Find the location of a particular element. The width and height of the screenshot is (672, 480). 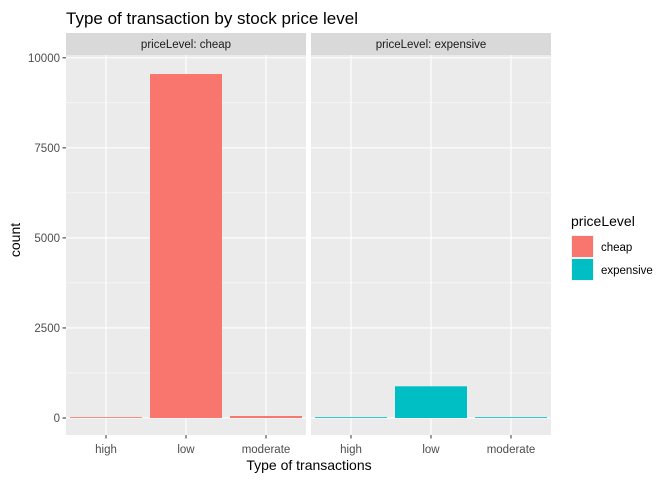

chart-title: Type of transaction by stock price level is located at coordinates (212, 18).